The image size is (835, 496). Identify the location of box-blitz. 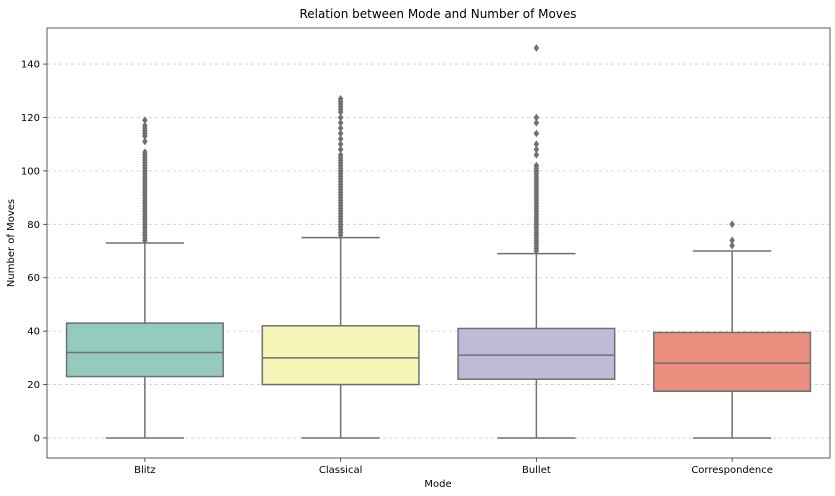
(144, 277).